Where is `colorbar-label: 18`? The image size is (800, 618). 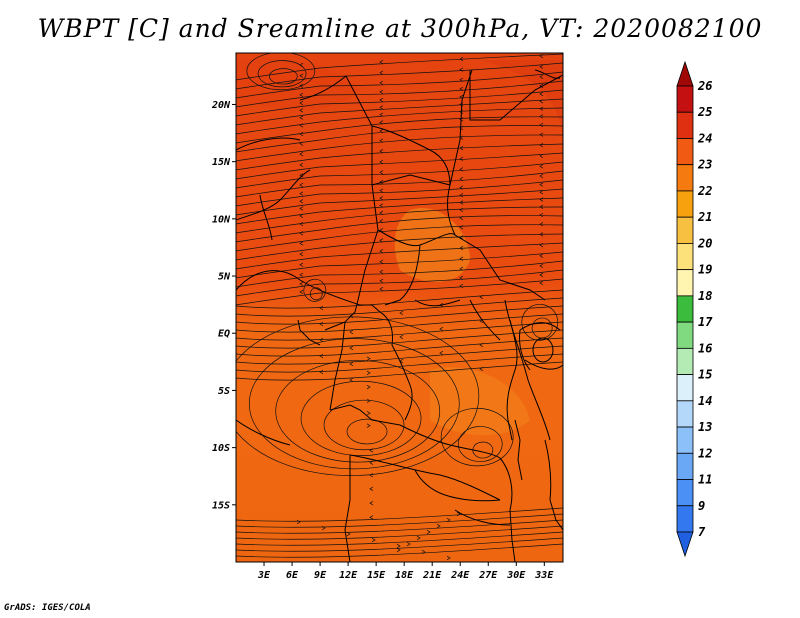
colorbar-label: 18 is located at coordinates (705, 296).